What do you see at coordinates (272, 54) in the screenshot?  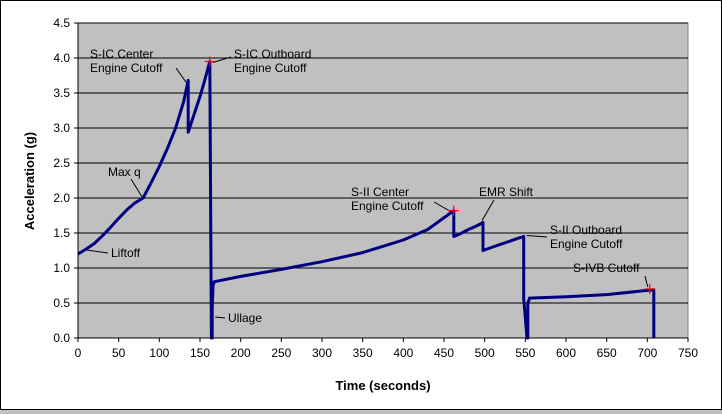 I see `annotation-label: S-IC Outboard` at bounding box center [272, 54].